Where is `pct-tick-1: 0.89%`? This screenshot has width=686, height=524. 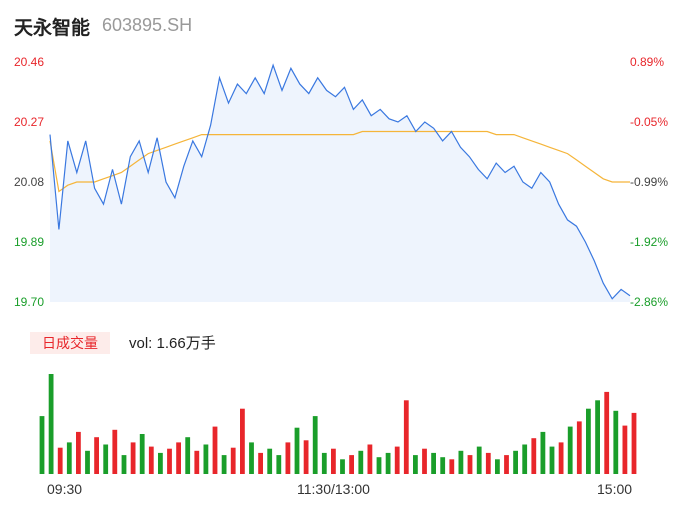
pct-tick-1: 0.89% is located at coordinates (647, 62).